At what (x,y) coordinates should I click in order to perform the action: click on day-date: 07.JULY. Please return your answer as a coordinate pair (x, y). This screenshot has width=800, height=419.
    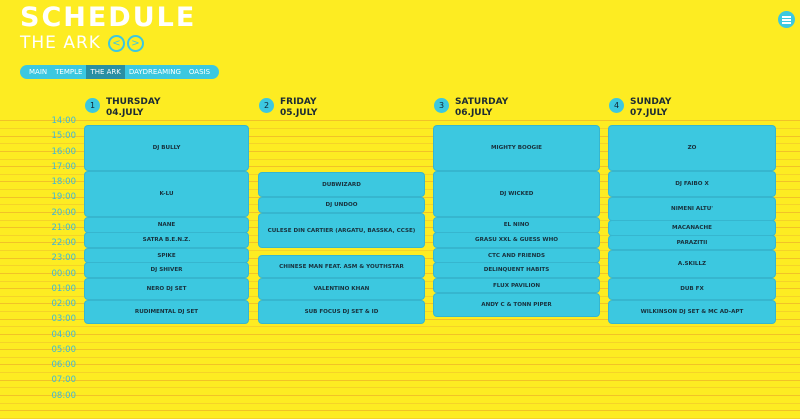
    Looking at the image, I should click on (649, 113).